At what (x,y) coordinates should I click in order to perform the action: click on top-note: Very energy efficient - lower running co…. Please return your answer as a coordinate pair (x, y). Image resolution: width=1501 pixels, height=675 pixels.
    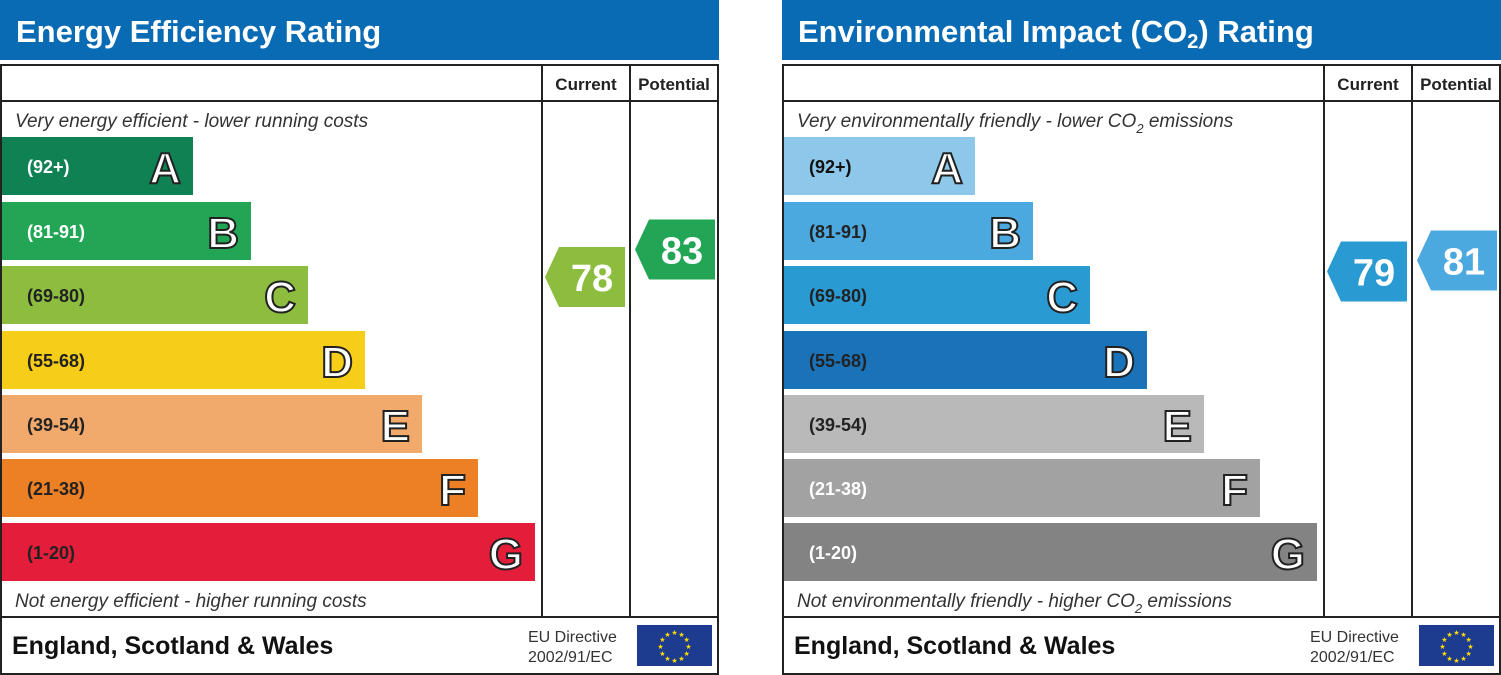
    Looking at the image, I should click on (192, 121).